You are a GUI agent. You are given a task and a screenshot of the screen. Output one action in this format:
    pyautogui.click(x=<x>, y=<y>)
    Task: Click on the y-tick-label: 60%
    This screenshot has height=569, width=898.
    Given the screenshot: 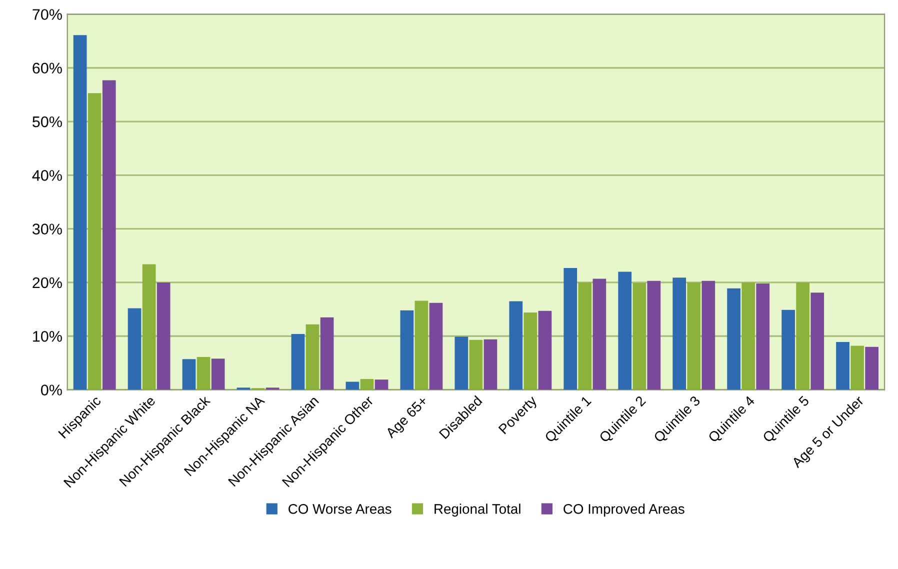 What is the action you would take?
    pyautogui.click(x=47, y=68)
    